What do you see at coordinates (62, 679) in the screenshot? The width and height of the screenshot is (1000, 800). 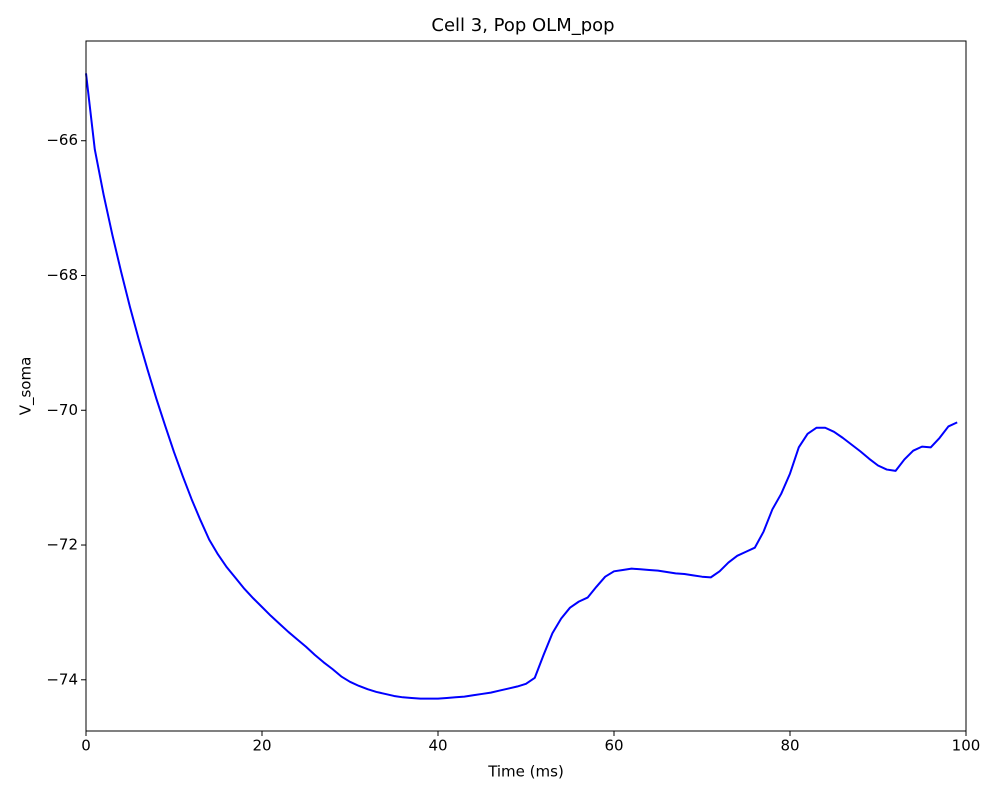 I see `y-tick-label: −74` at bounding box center [62, 679].